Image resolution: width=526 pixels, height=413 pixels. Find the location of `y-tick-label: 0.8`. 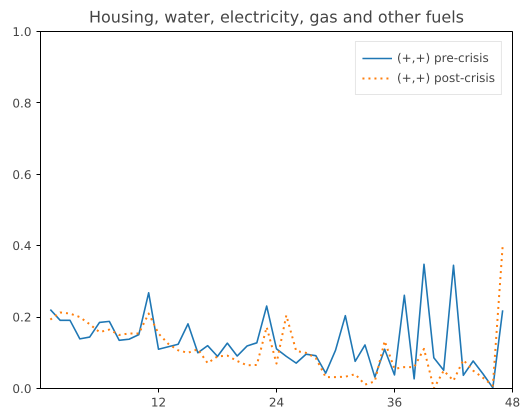

y-tick-label: 0.8 is located at coordinates (22, 103).